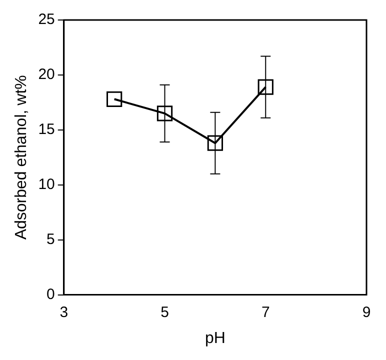 The image size is (386, 360). I want to click on y-tick-label: 25, so click(46, 19).